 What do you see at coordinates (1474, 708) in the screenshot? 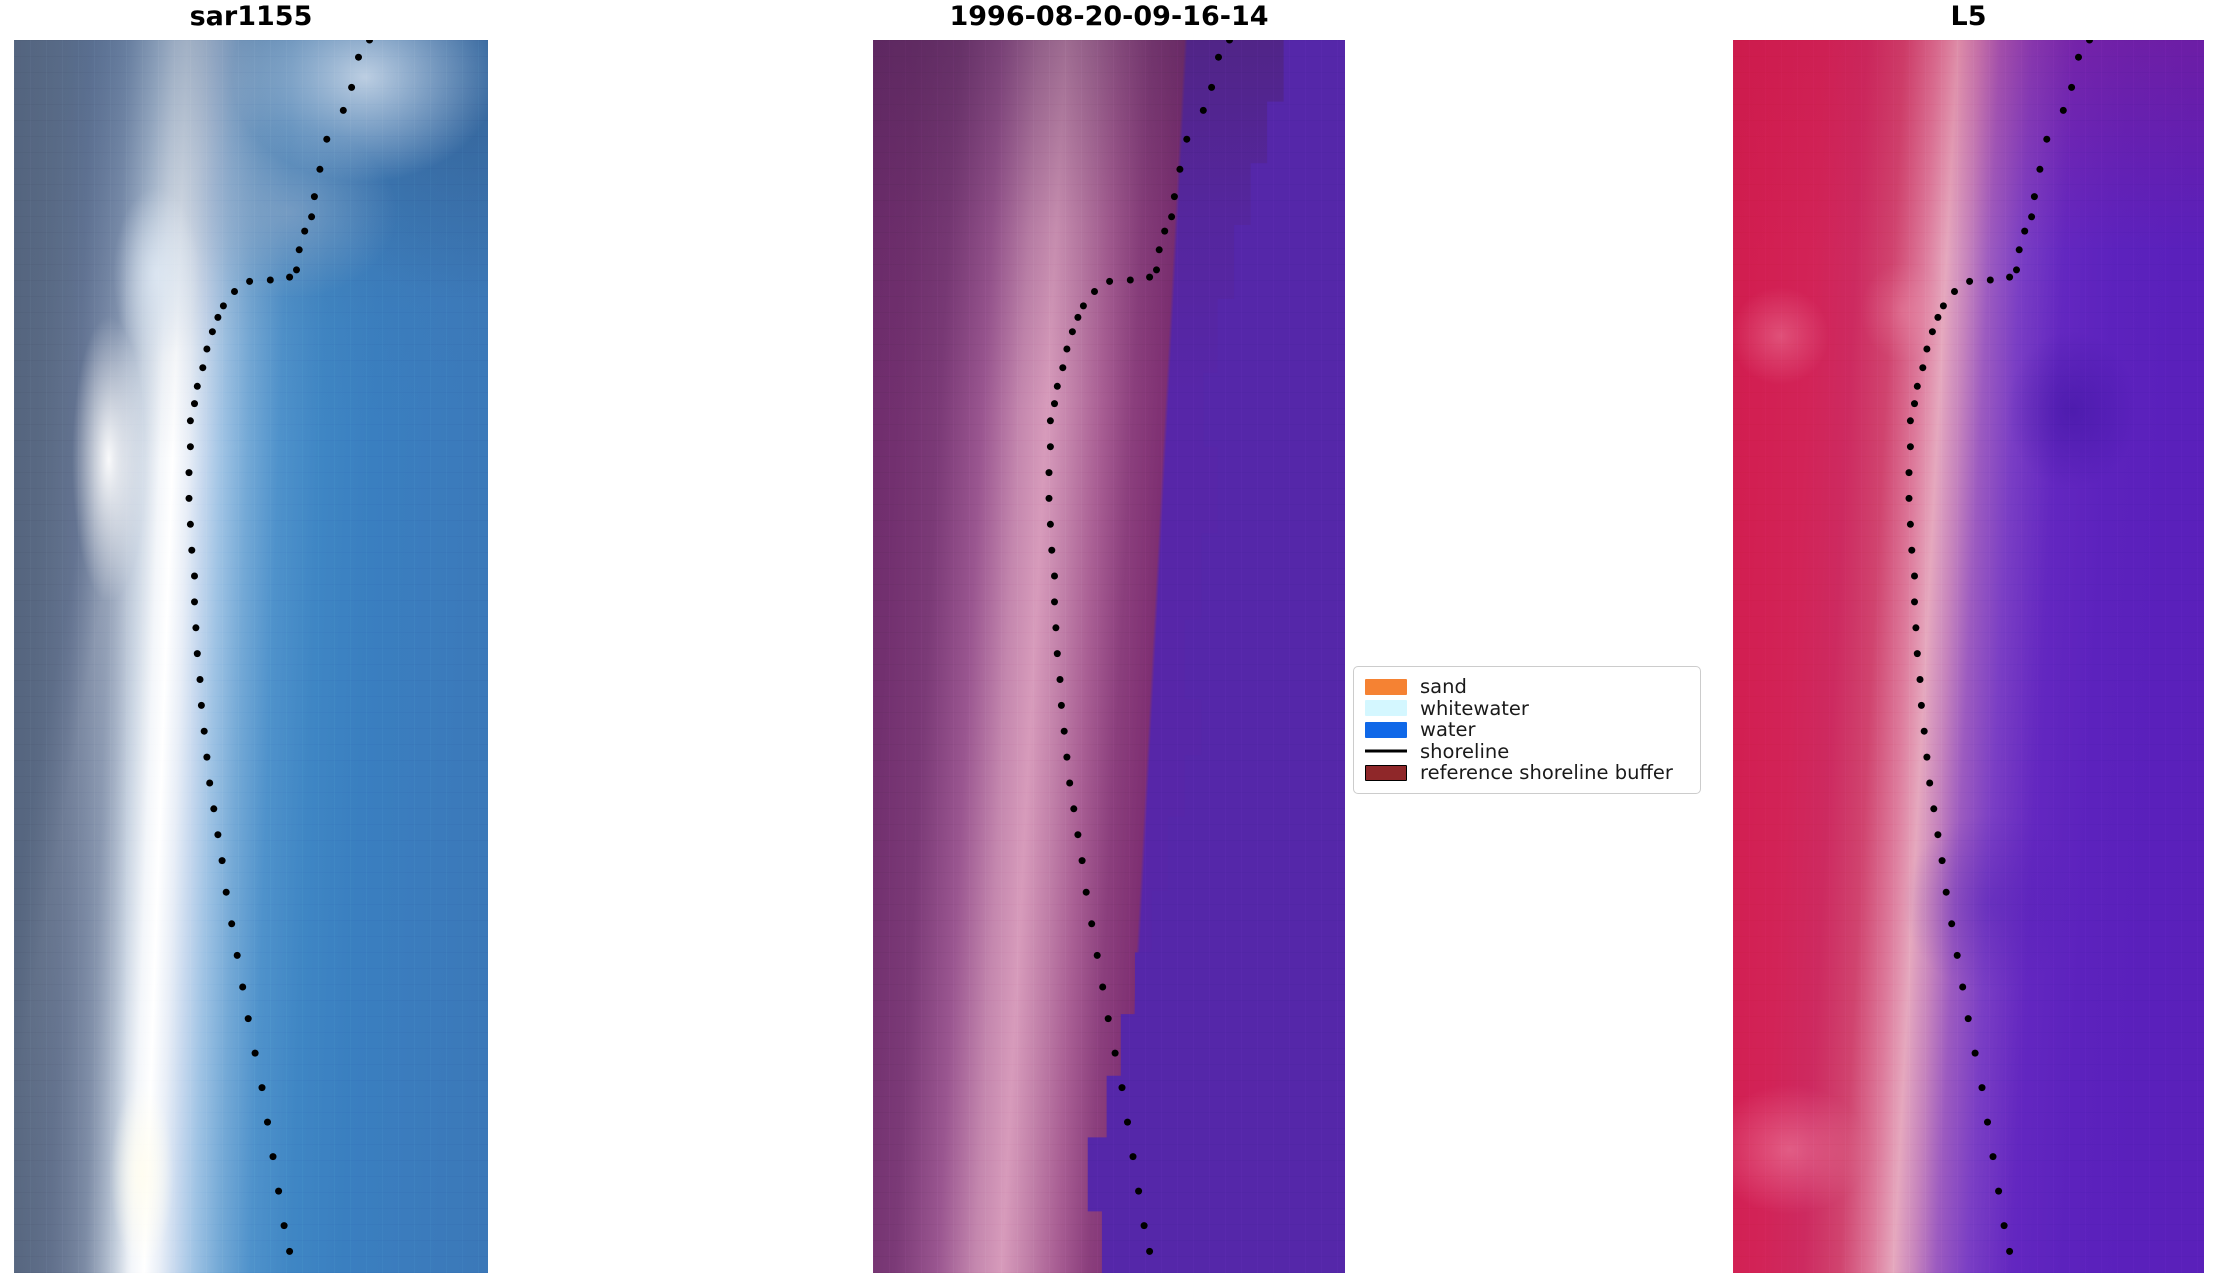
I see `legend-label-whitewater: whitewater` at bounding box center [1474, 708].